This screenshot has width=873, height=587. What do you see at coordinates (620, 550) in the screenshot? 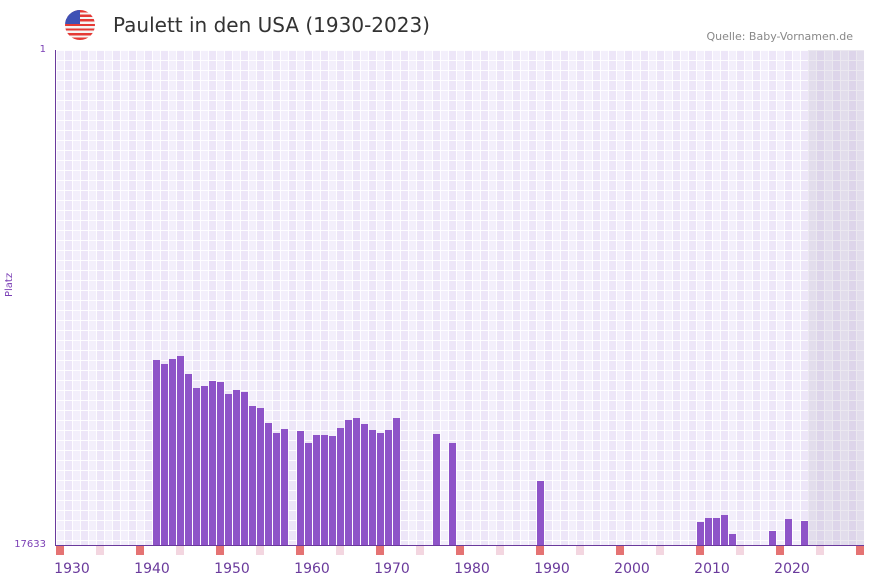
I see `year-marker-1998` at bounding box center [620, 550].